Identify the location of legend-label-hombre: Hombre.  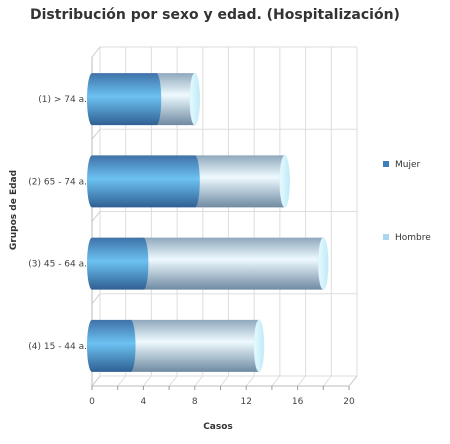
(413, 238).